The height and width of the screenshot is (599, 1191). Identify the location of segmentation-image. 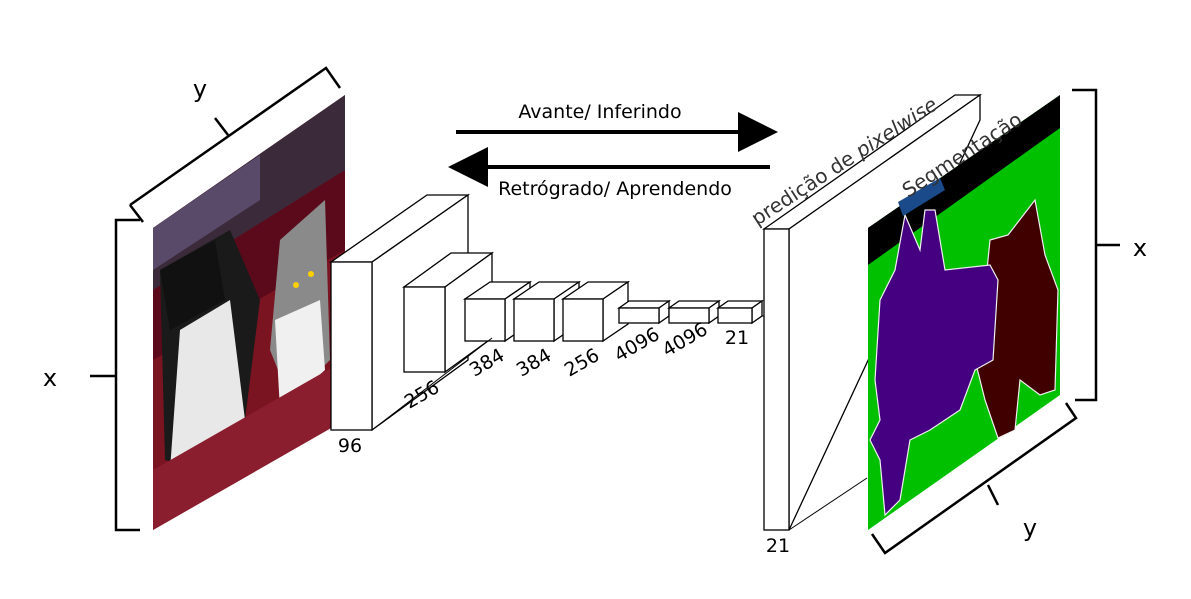
(964, 312).